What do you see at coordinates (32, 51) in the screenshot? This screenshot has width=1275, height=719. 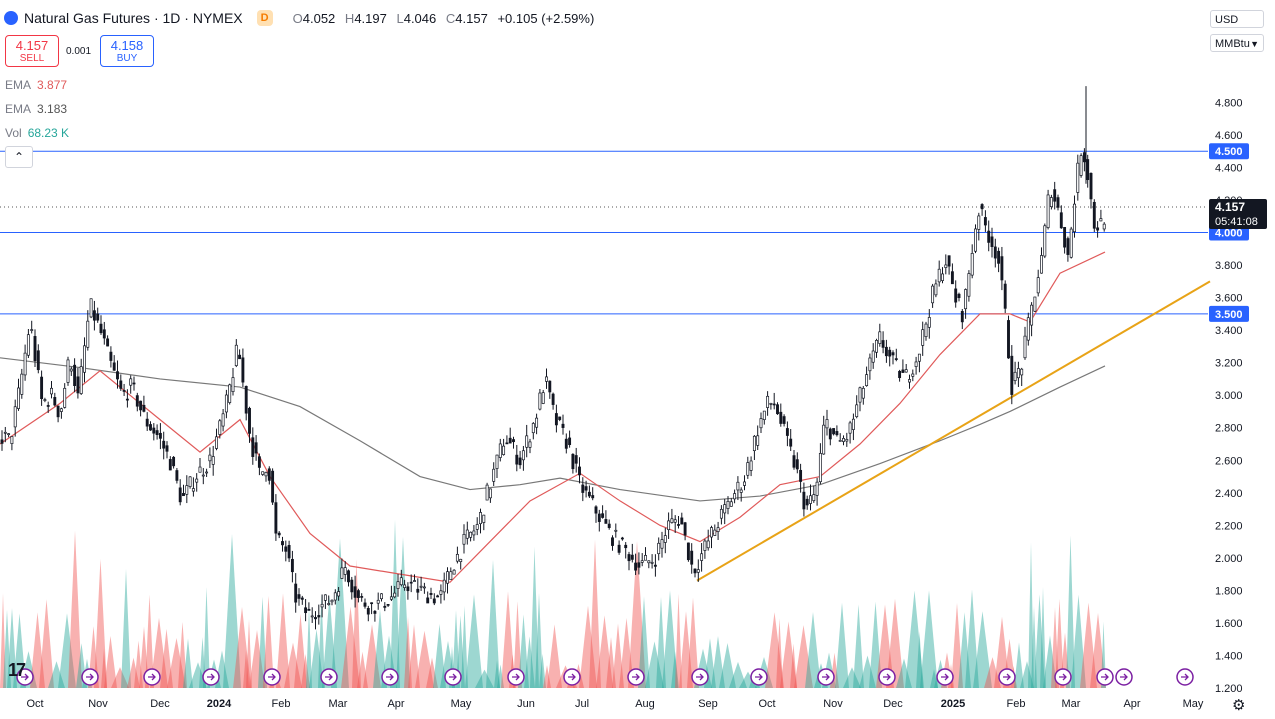 I see `sell-button: 4.157 SELL` at bounding box center [32, 51].